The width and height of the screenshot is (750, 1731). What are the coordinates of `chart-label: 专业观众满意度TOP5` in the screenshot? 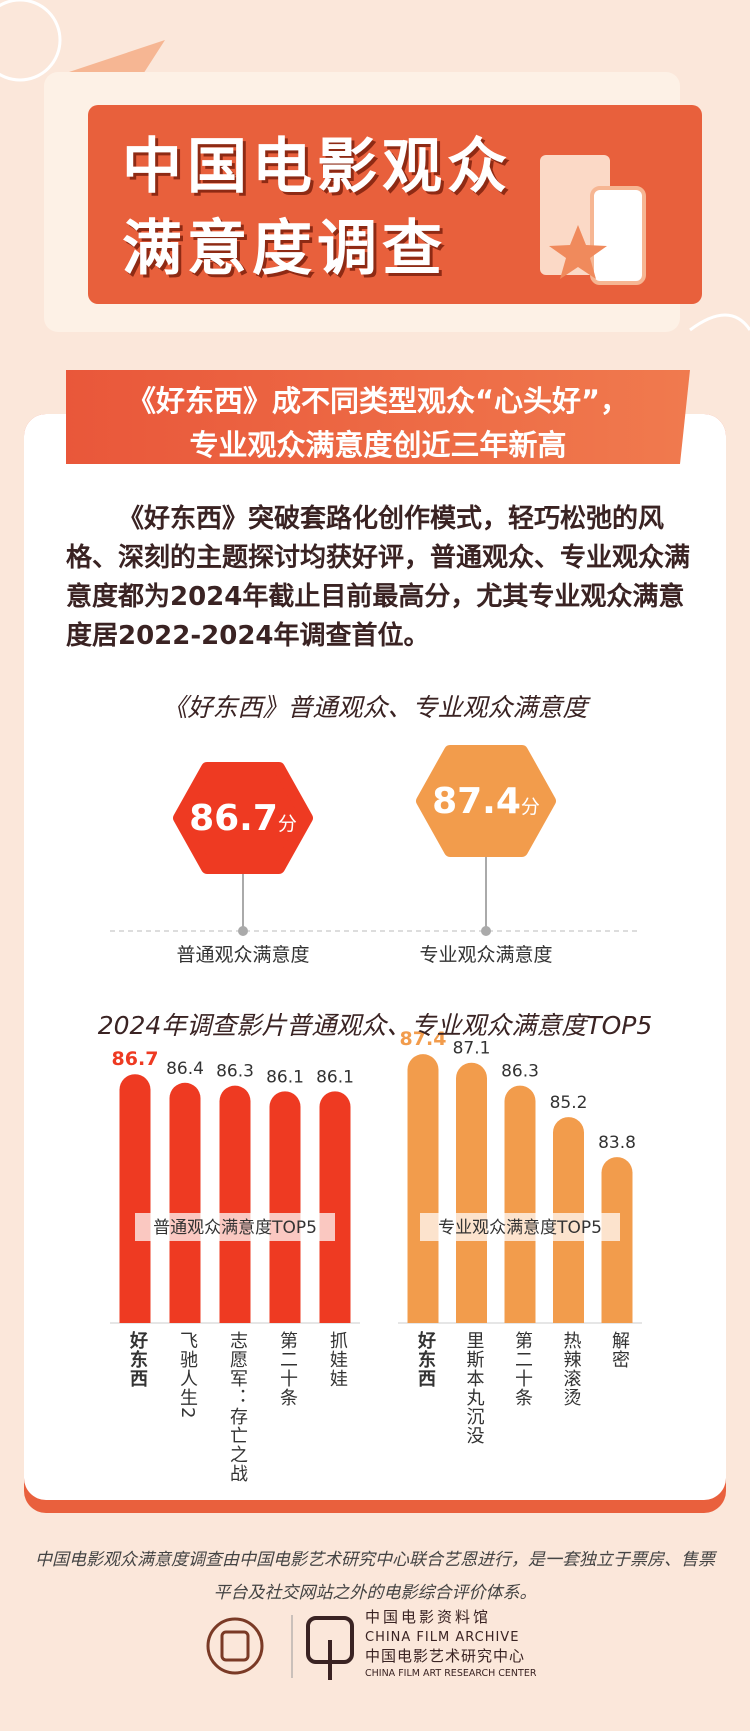 It's located at (520, 1228).